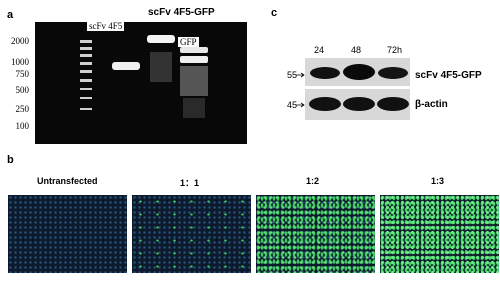 This screenshot has height=285, width=500. I want to click on band-label: scFv 4F5-GFP, so click(448, 75).